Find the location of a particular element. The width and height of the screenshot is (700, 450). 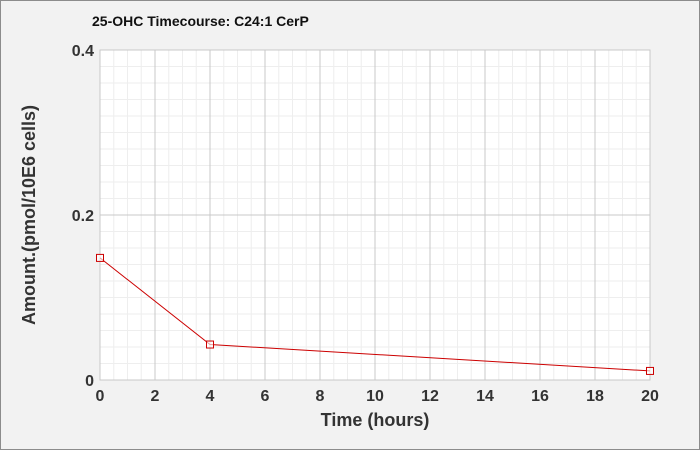

x-tick-label: 20 is located at coordinates (650, 396).